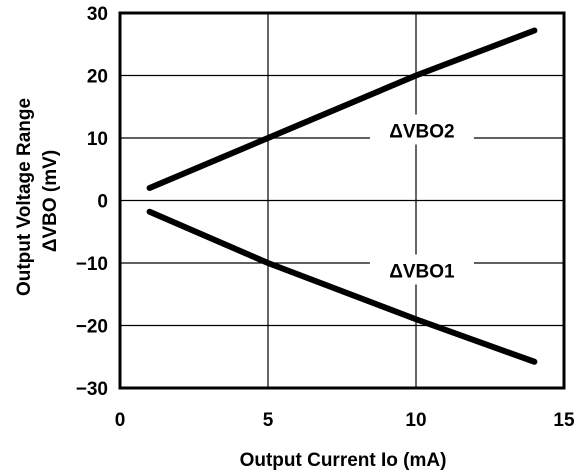 The width and height of the screenshot is (583, 475). What do you see at coordinates (97, 77) in the screenshot?
I see `y-tick-label: 20` at bounding box center [97, 77].